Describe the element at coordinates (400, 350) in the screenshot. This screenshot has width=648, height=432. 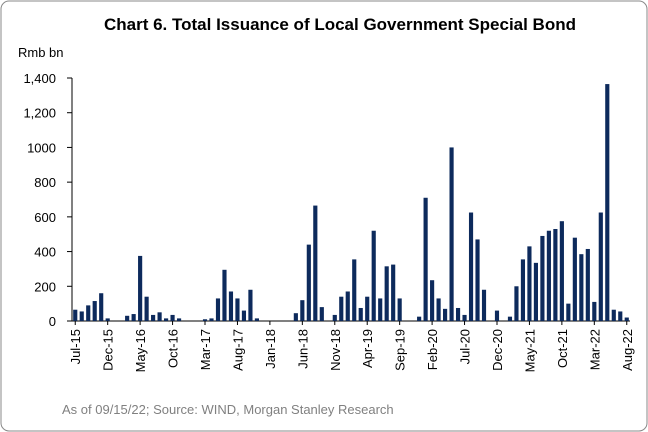
I see `x-tick-label: Sep-19` at that location.